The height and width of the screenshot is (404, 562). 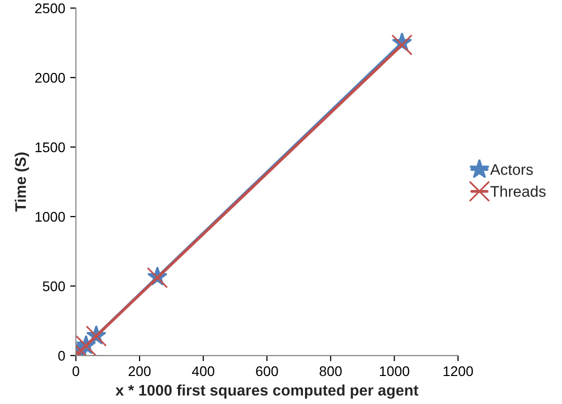 I want to click on x-tick-label: 400, so click(x=203, y=371).